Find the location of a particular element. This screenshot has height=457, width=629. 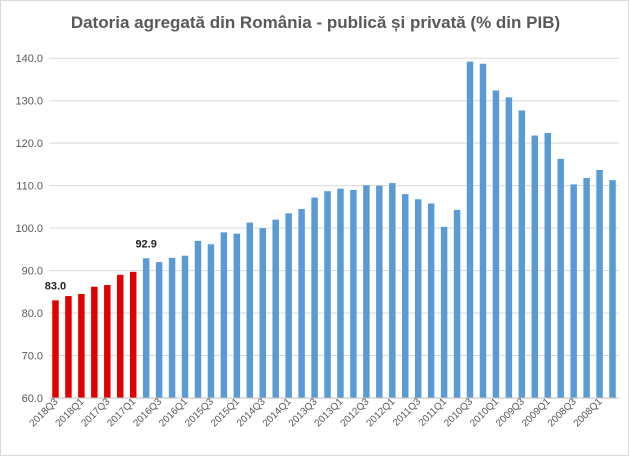

bar-2010Q1 is located at coordinates (496, 244).